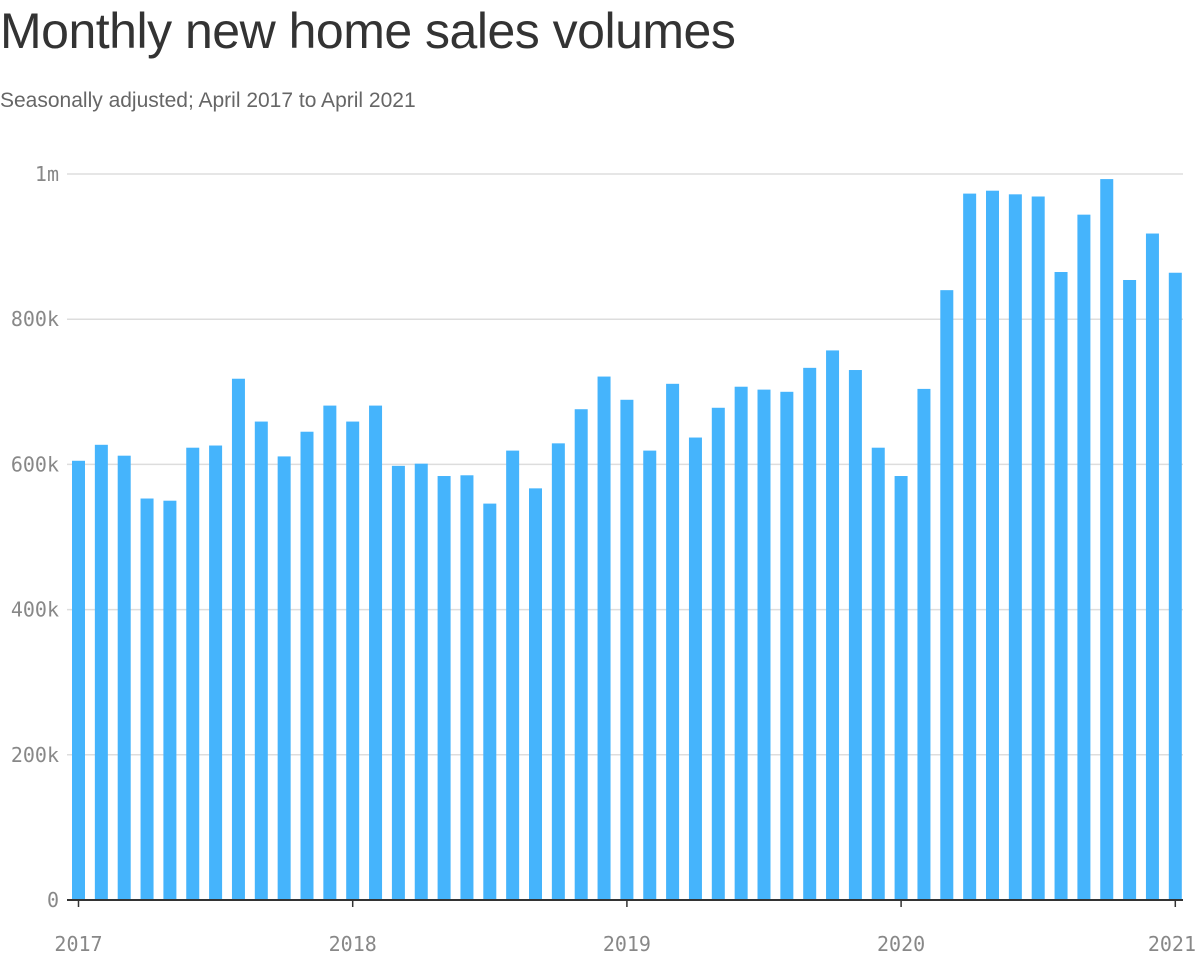 The height and width of the screenshot is (980, 1200). Describe the element at coordinates (901, 944) in the screenshot. I see `x-tick-label: 2020` at that location.